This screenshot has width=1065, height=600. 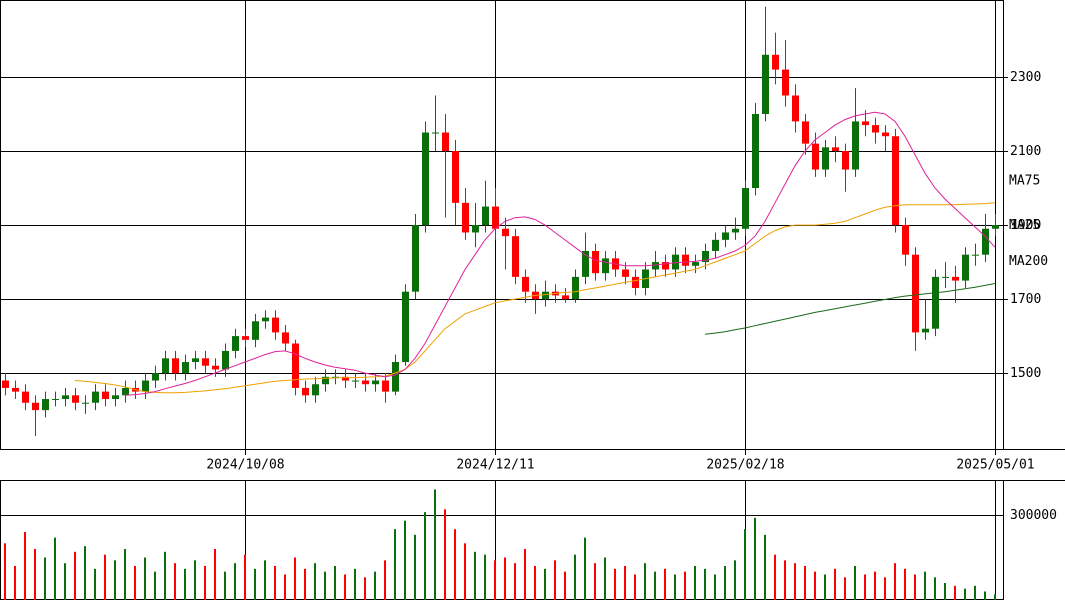 What do you see at coordinates (1025, 151) in the screenshot?
I see `y-tick-label: 2100` at bounding box center [1025, 151].